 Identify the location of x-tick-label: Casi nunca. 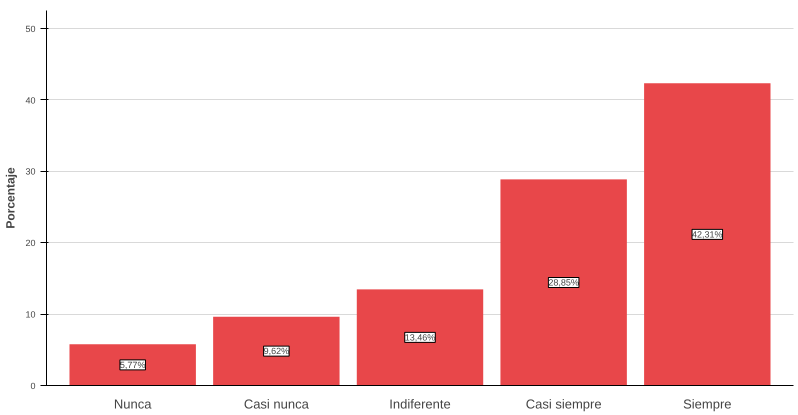
(277, 404).